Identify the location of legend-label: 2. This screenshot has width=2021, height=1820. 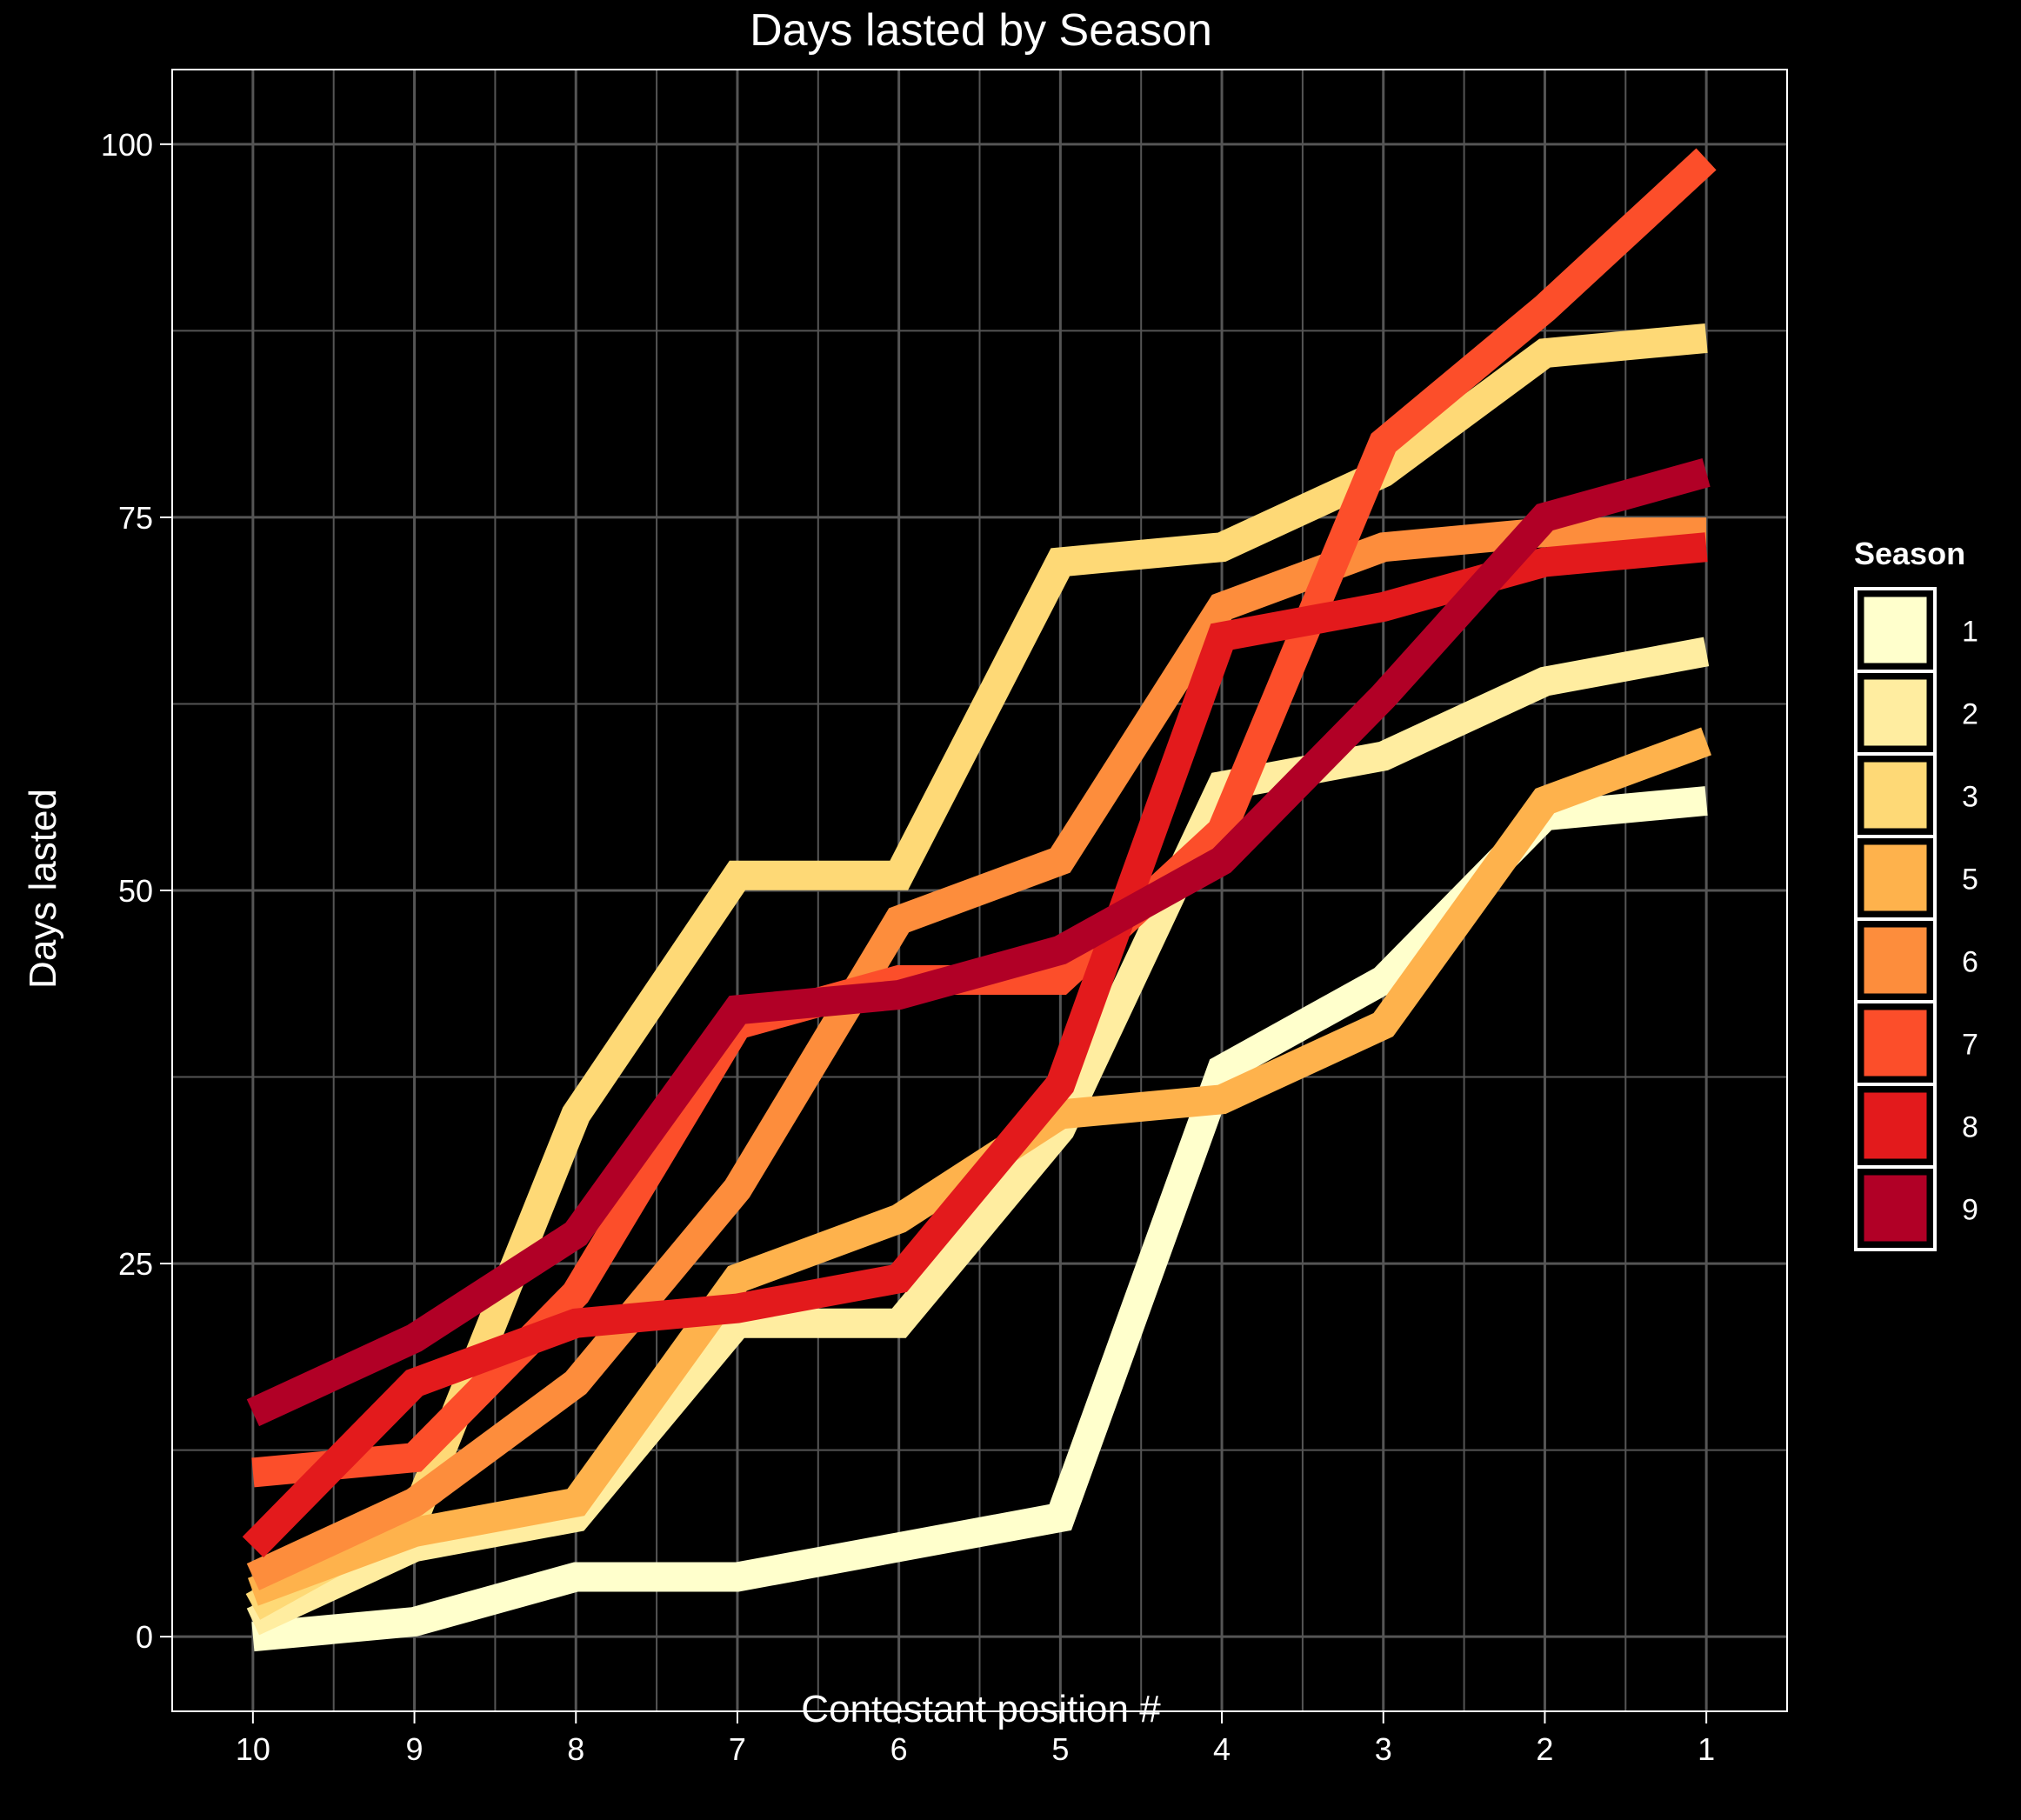
(1970, 714).